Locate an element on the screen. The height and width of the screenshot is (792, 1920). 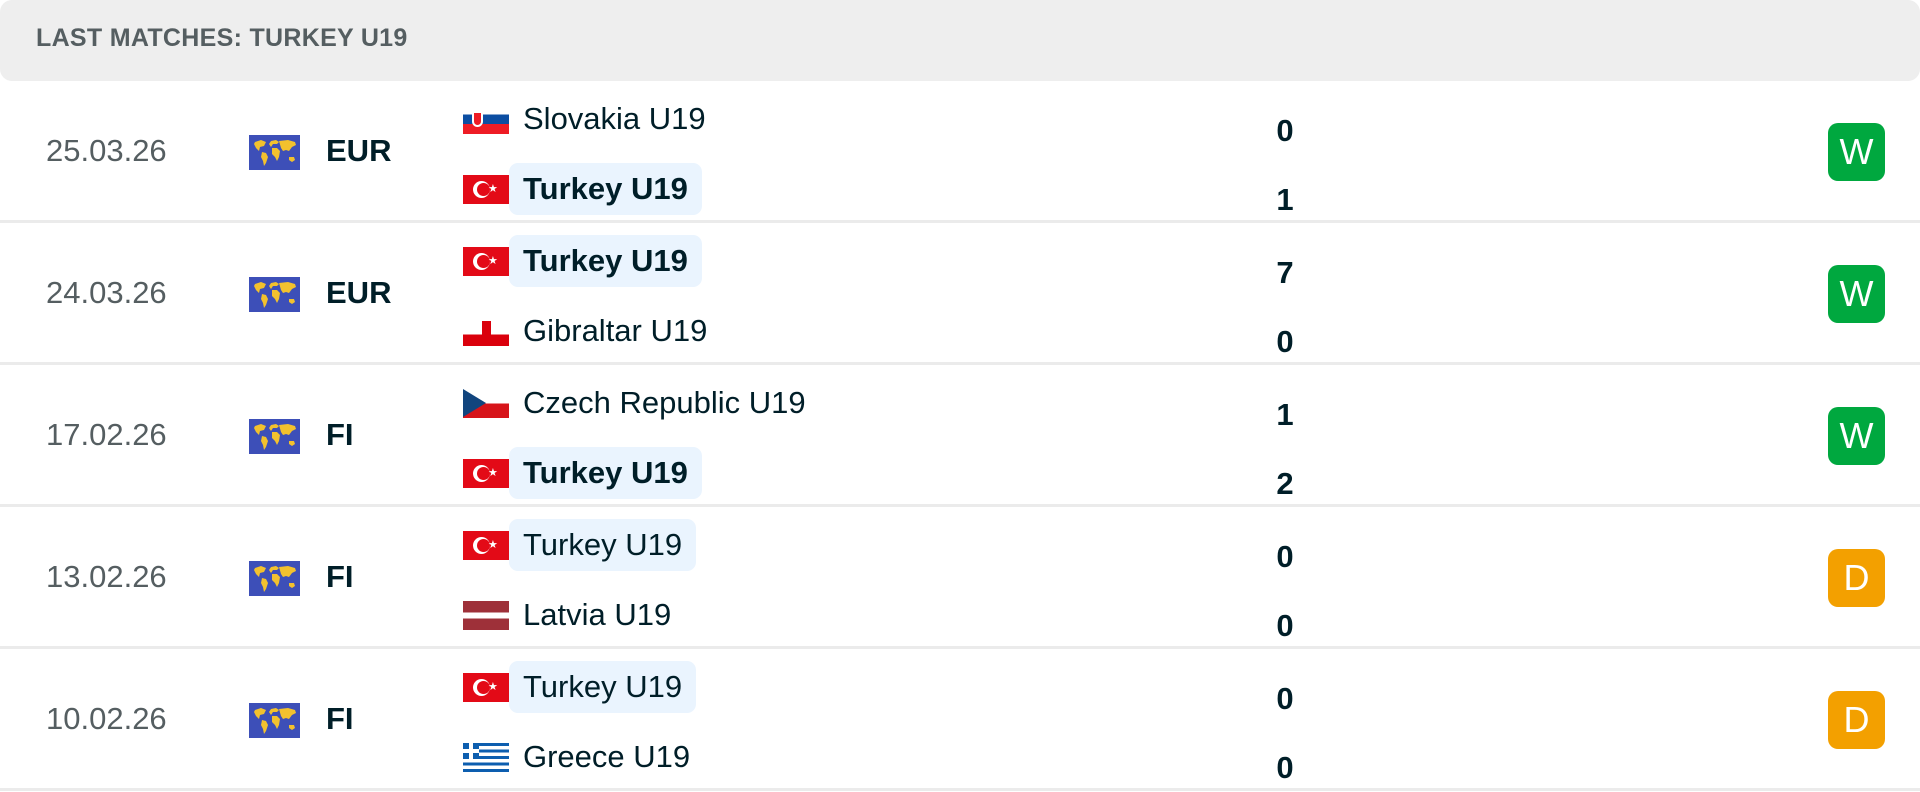
home-score: 1 is located at coordinates (1285, 414).